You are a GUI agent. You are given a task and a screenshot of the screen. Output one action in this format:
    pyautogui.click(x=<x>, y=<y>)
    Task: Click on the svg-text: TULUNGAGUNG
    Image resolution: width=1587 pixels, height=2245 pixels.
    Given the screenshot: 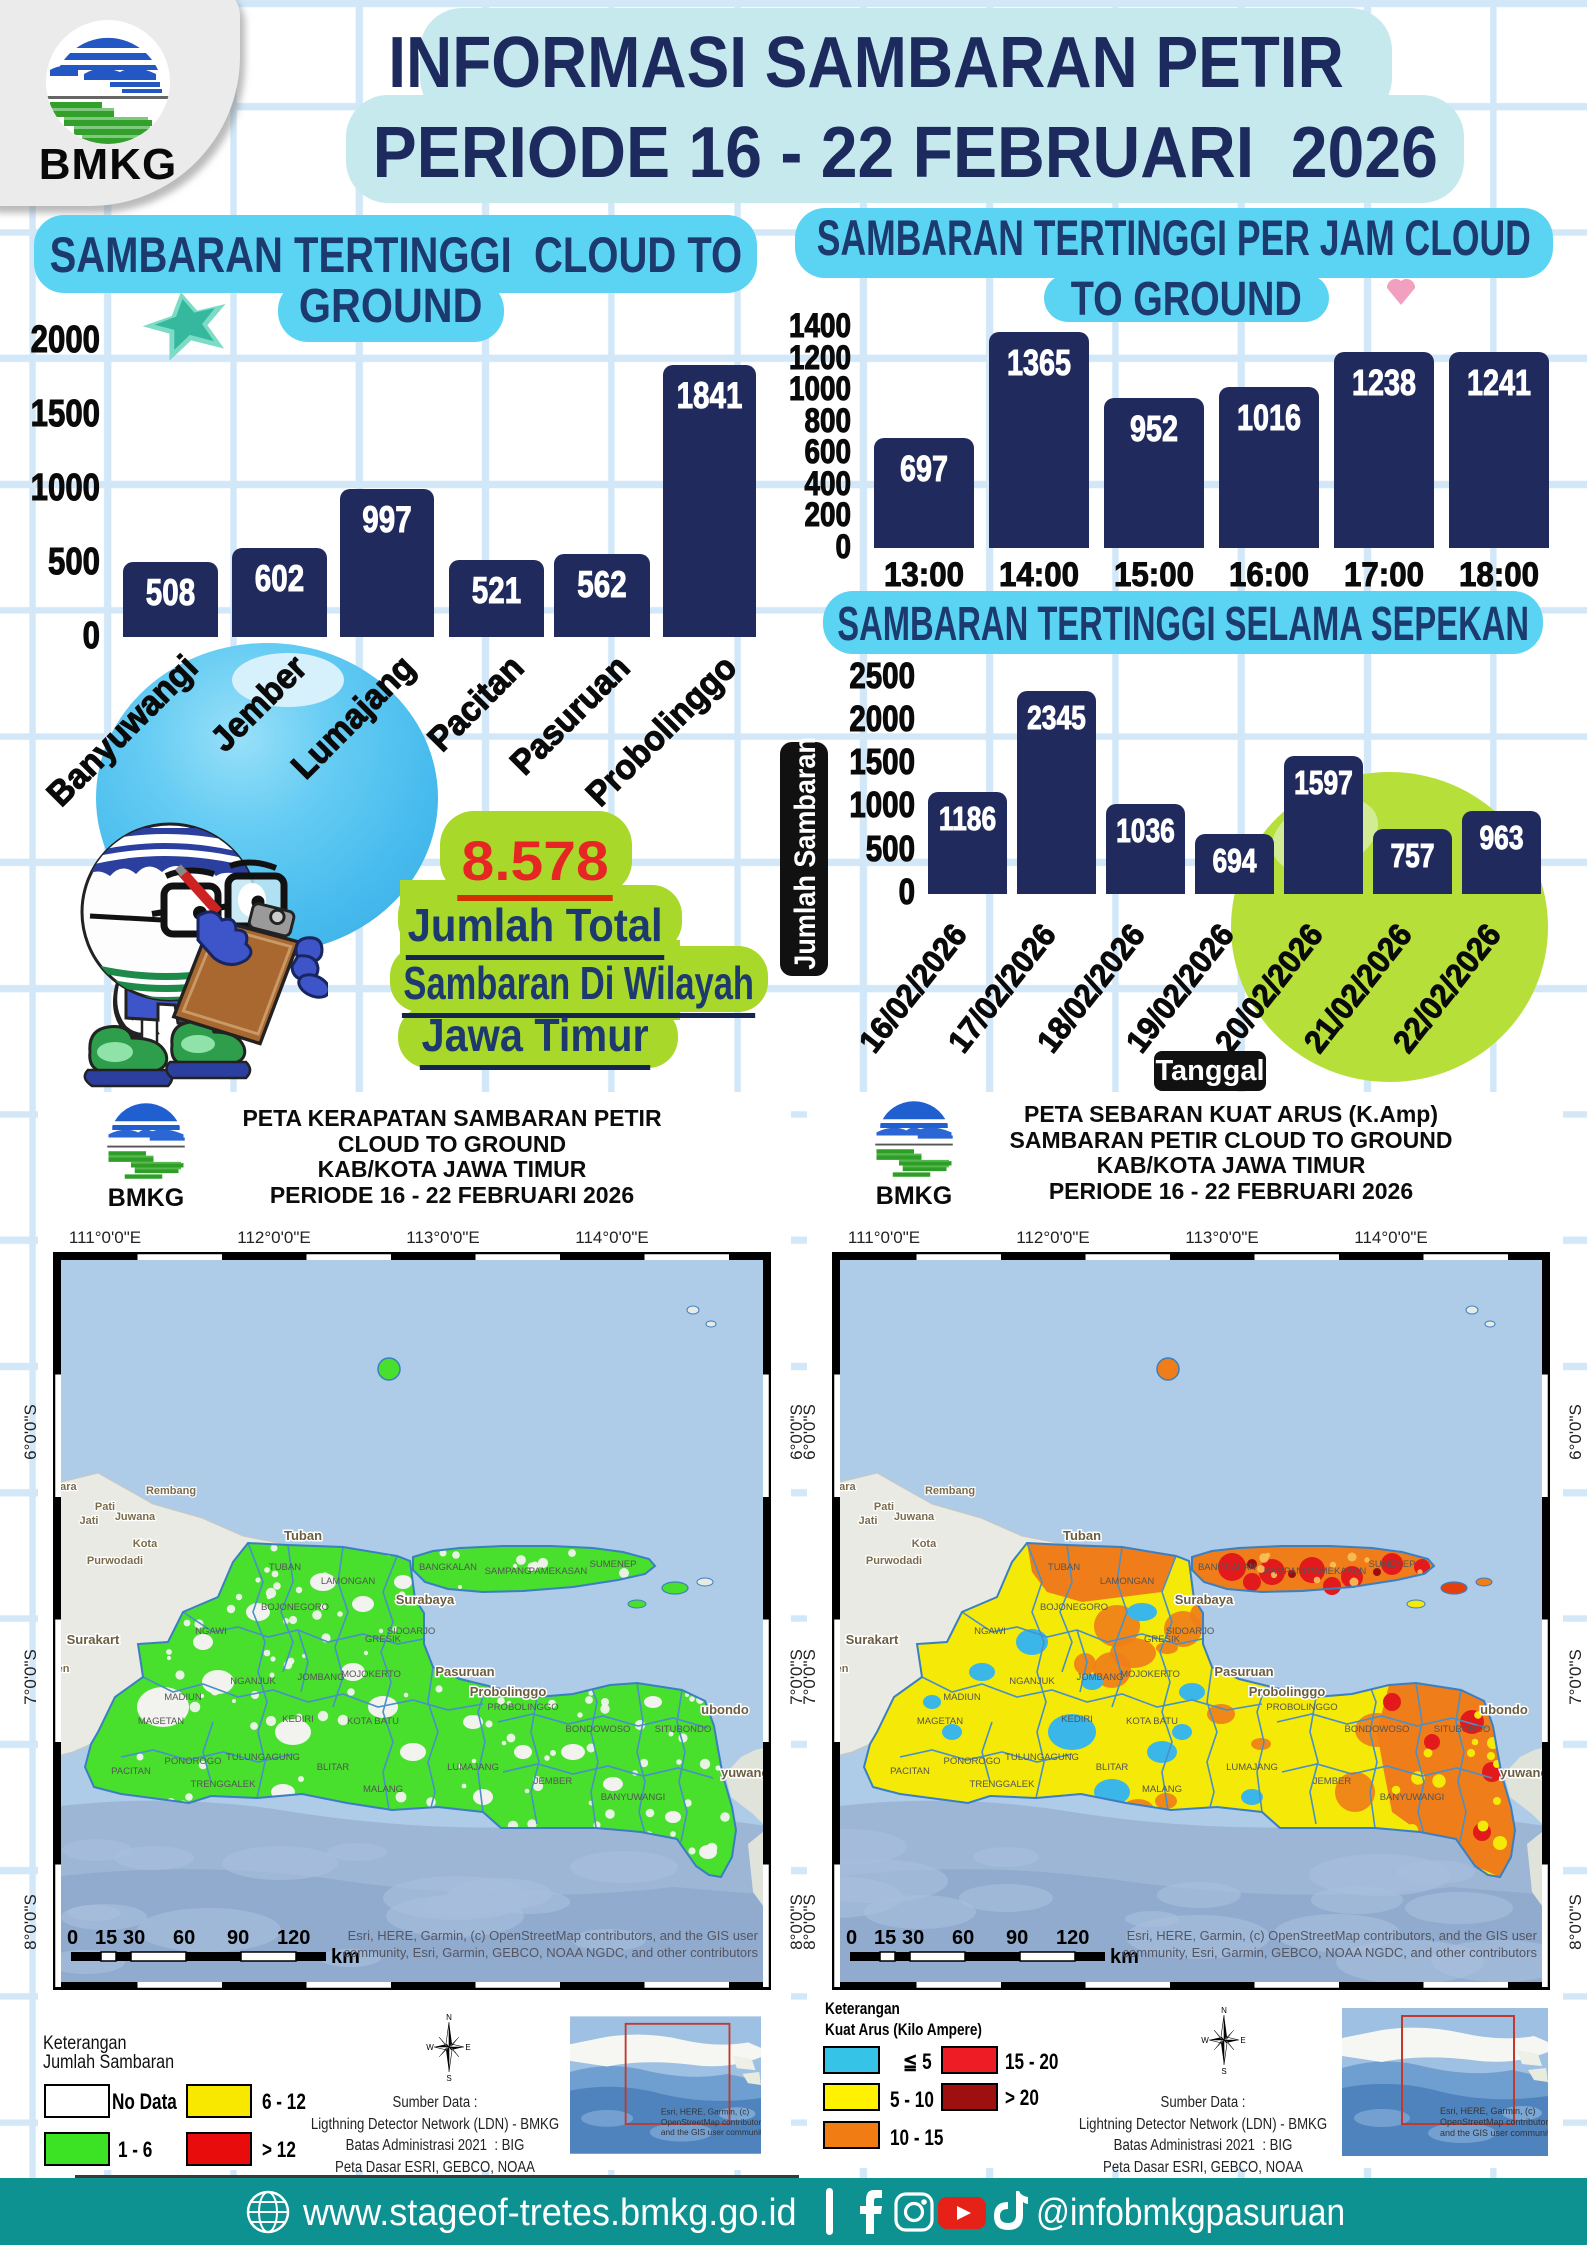 What is the action you would take?
    pyautogui.click(x=263, y=1757)
    